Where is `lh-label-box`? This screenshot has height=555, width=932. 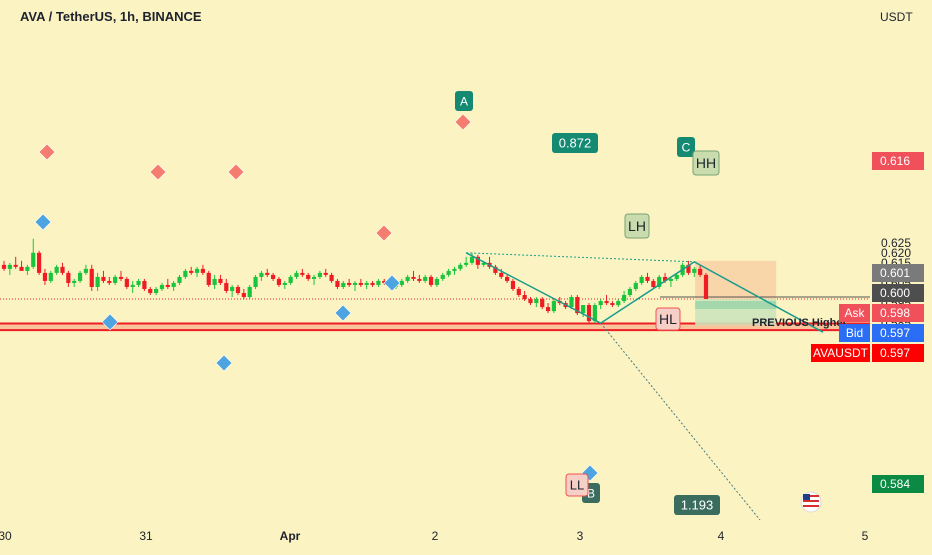 lh-label-box is located at coordinates (637, 226).